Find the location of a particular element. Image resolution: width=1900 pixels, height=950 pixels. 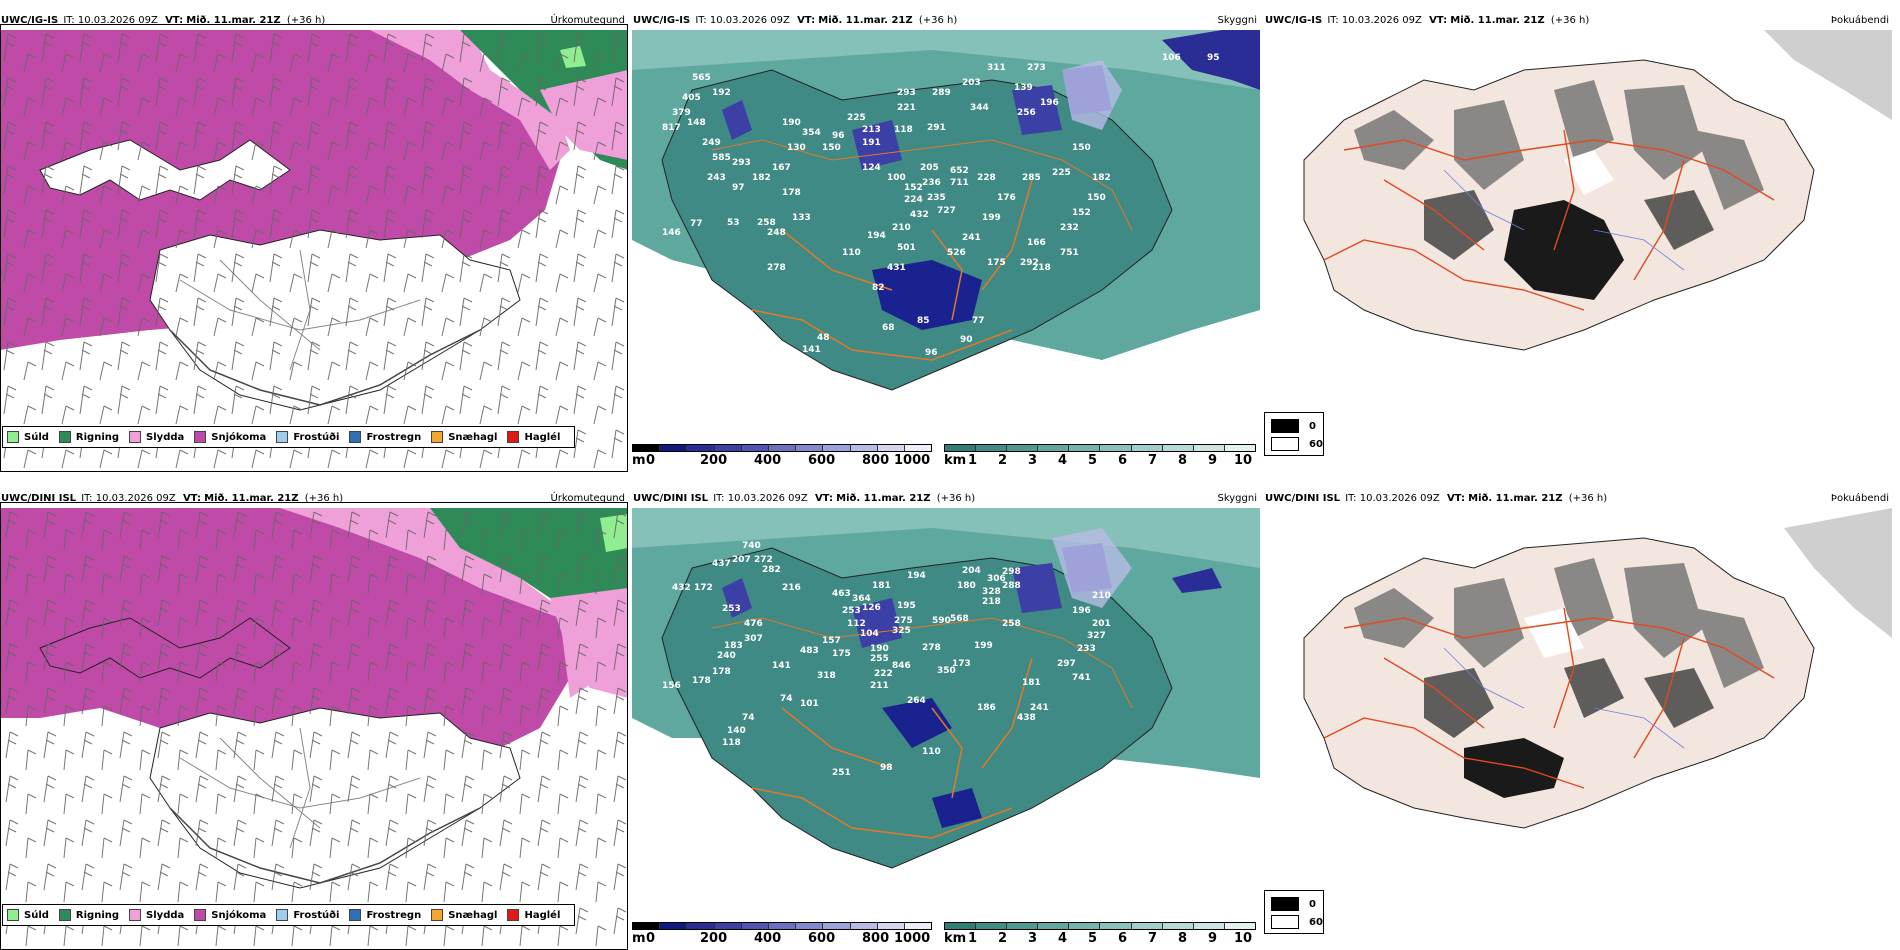

cloud-base-label: 741 is located at coordinates (1081, 678).